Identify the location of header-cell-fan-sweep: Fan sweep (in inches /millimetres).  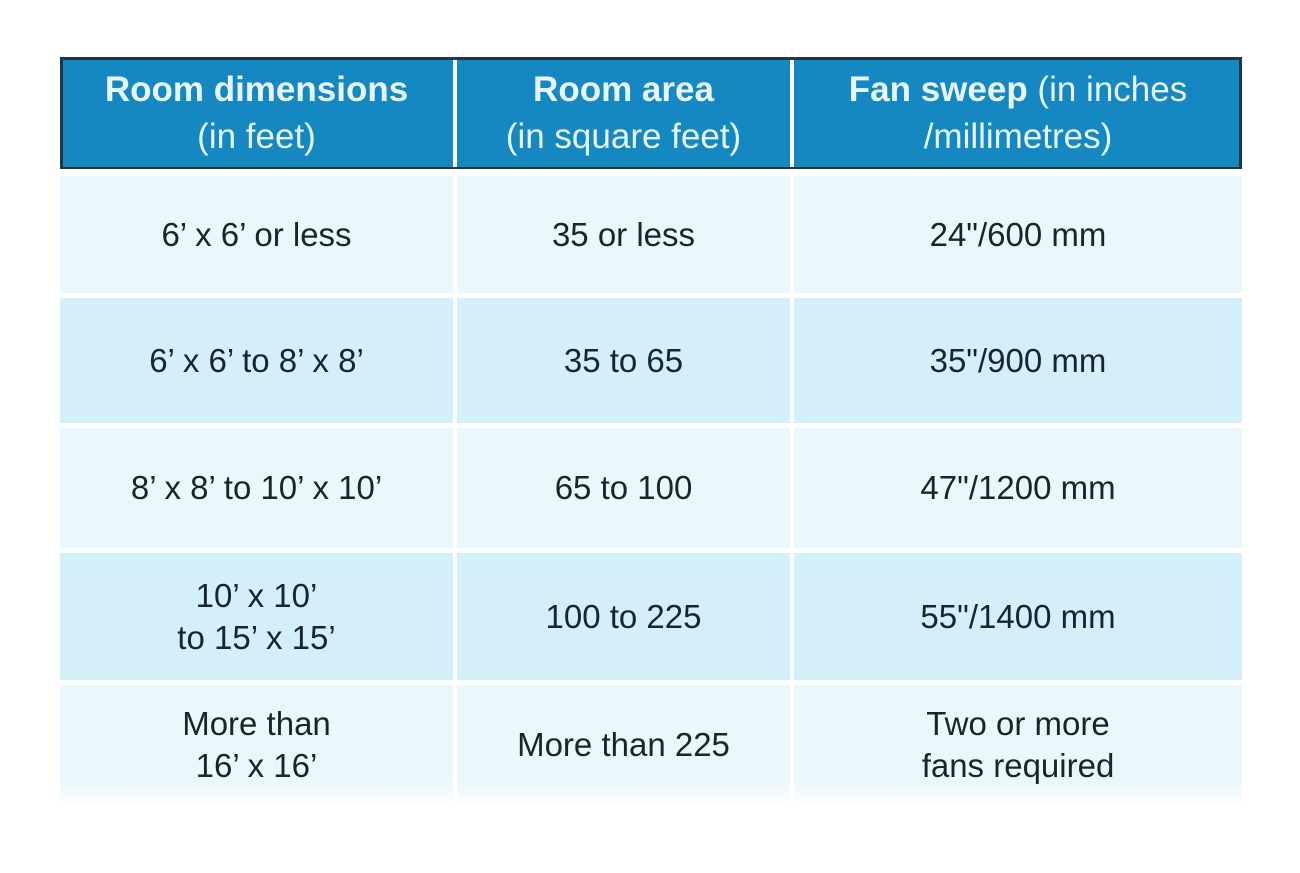
(1018, 113).